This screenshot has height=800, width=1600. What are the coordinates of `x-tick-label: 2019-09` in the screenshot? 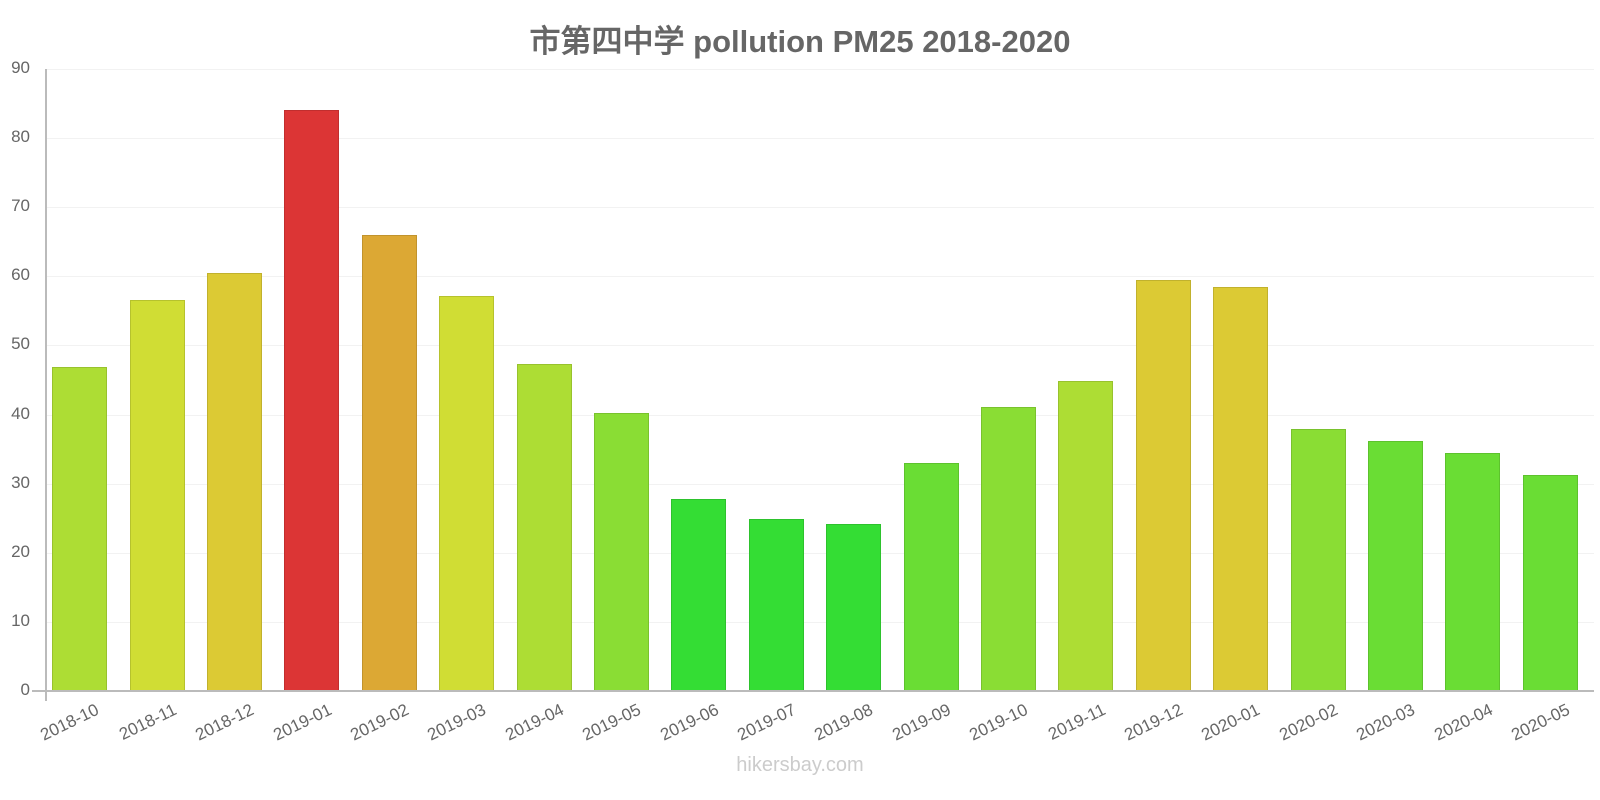 It's located at (921, 722).